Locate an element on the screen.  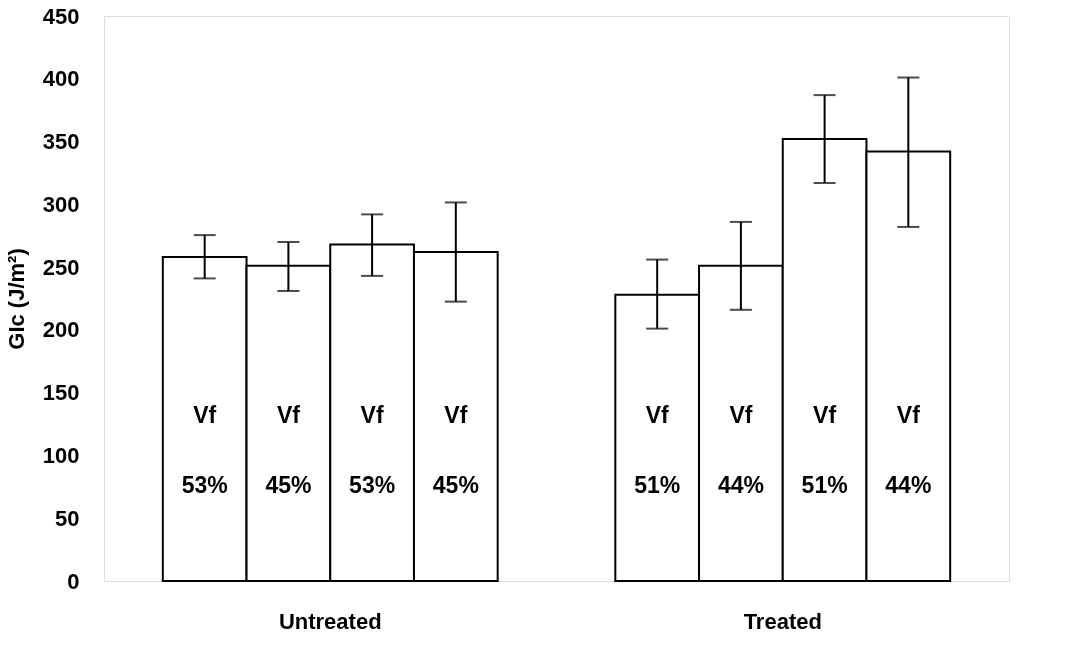
x-tick-label: Treated is located at coordinates (782, 621).